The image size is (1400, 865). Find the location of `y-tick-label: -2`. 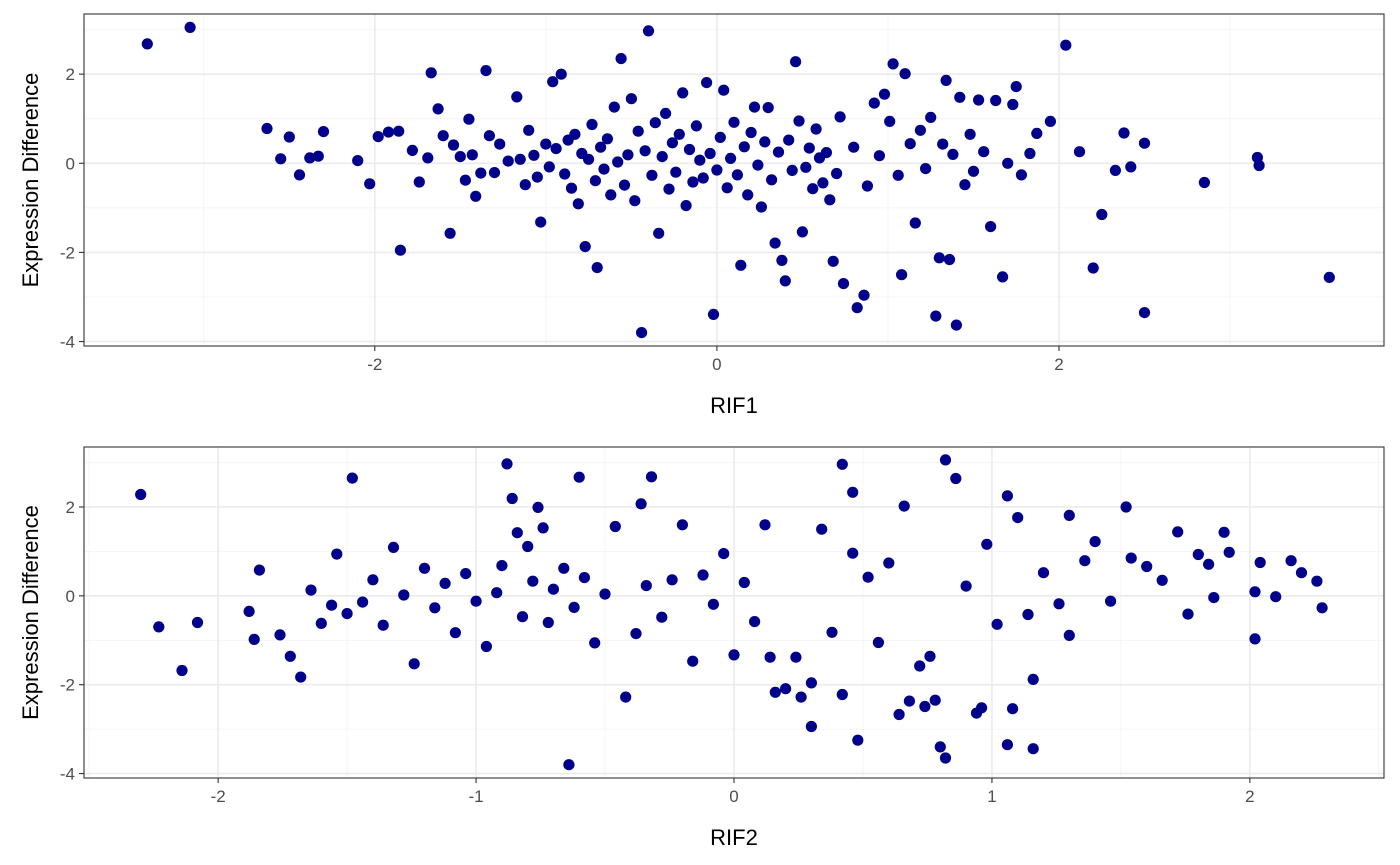

y-tick-label: -2 is located at coordinates (67, 252).